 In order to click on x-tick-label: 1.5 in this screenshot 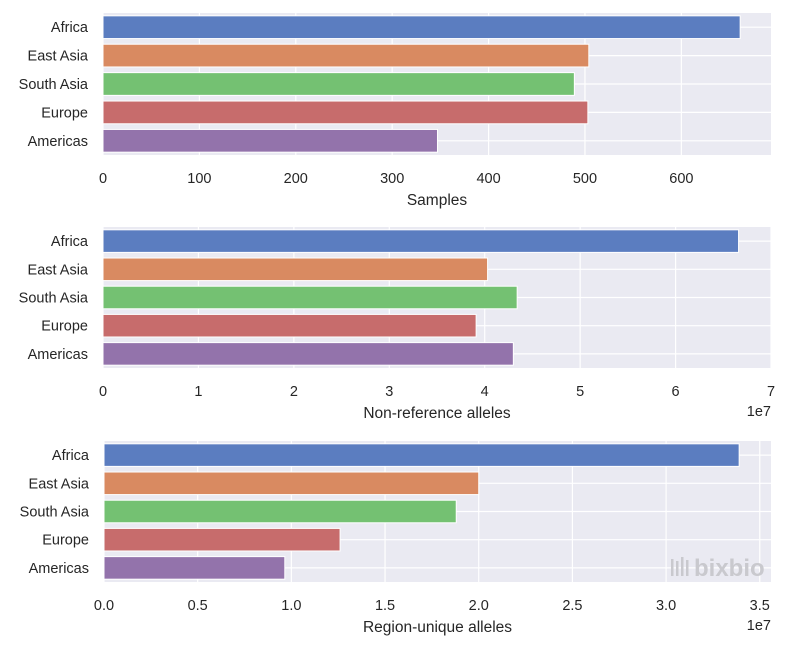, I will do `click(385, 606)`.